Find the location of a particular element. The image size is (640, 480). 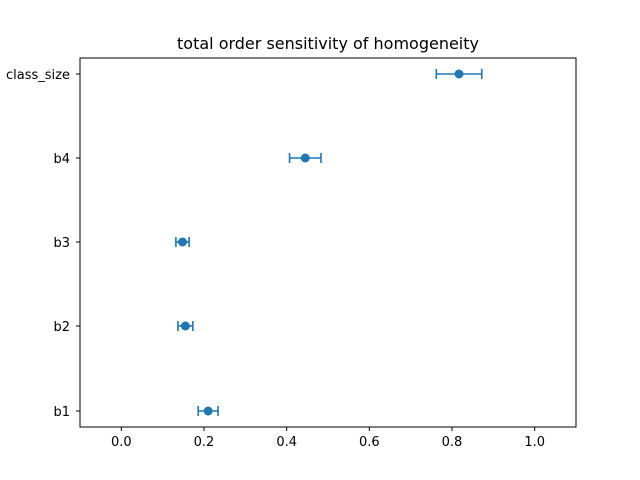

x-tick-label: 0.6 is located at coordinates (369, 442).